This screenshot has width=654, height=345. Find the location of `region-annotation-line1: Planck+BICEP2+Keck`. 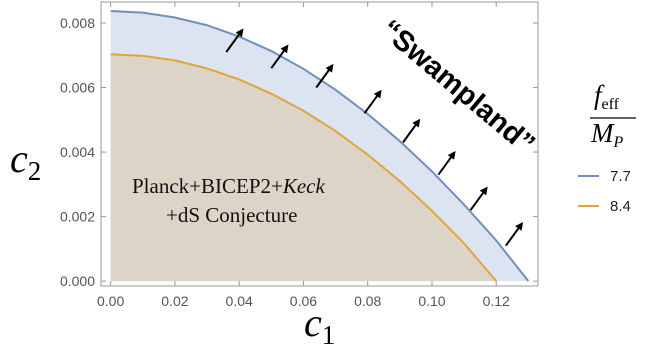

region-annotation-line1: Planck+BICEP2+Keck is located at coordinates (229, 186).